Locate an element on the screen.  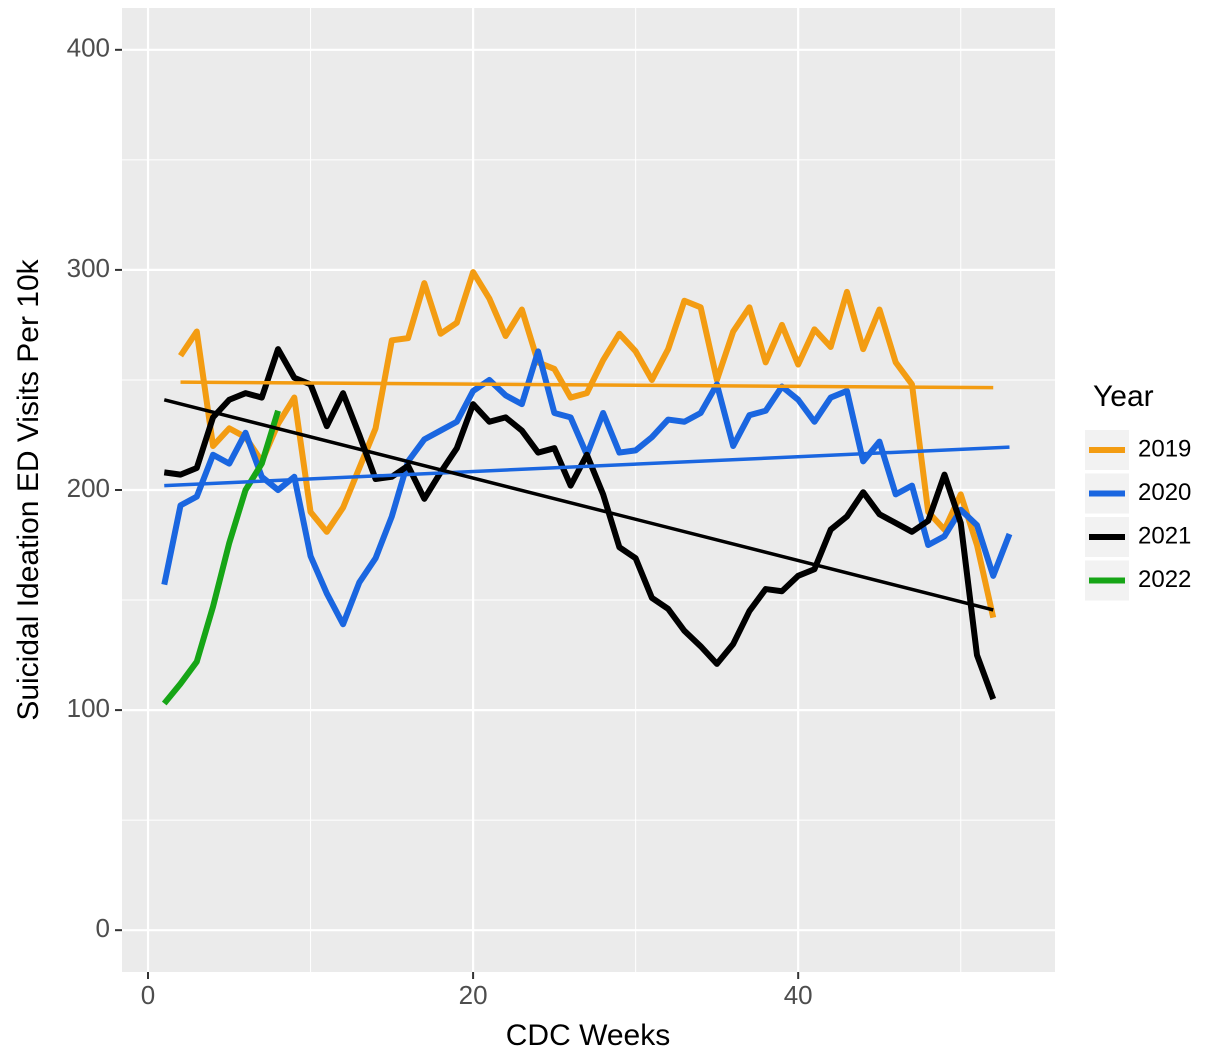
legend-title: Year is located at coordinates (1123, 396).